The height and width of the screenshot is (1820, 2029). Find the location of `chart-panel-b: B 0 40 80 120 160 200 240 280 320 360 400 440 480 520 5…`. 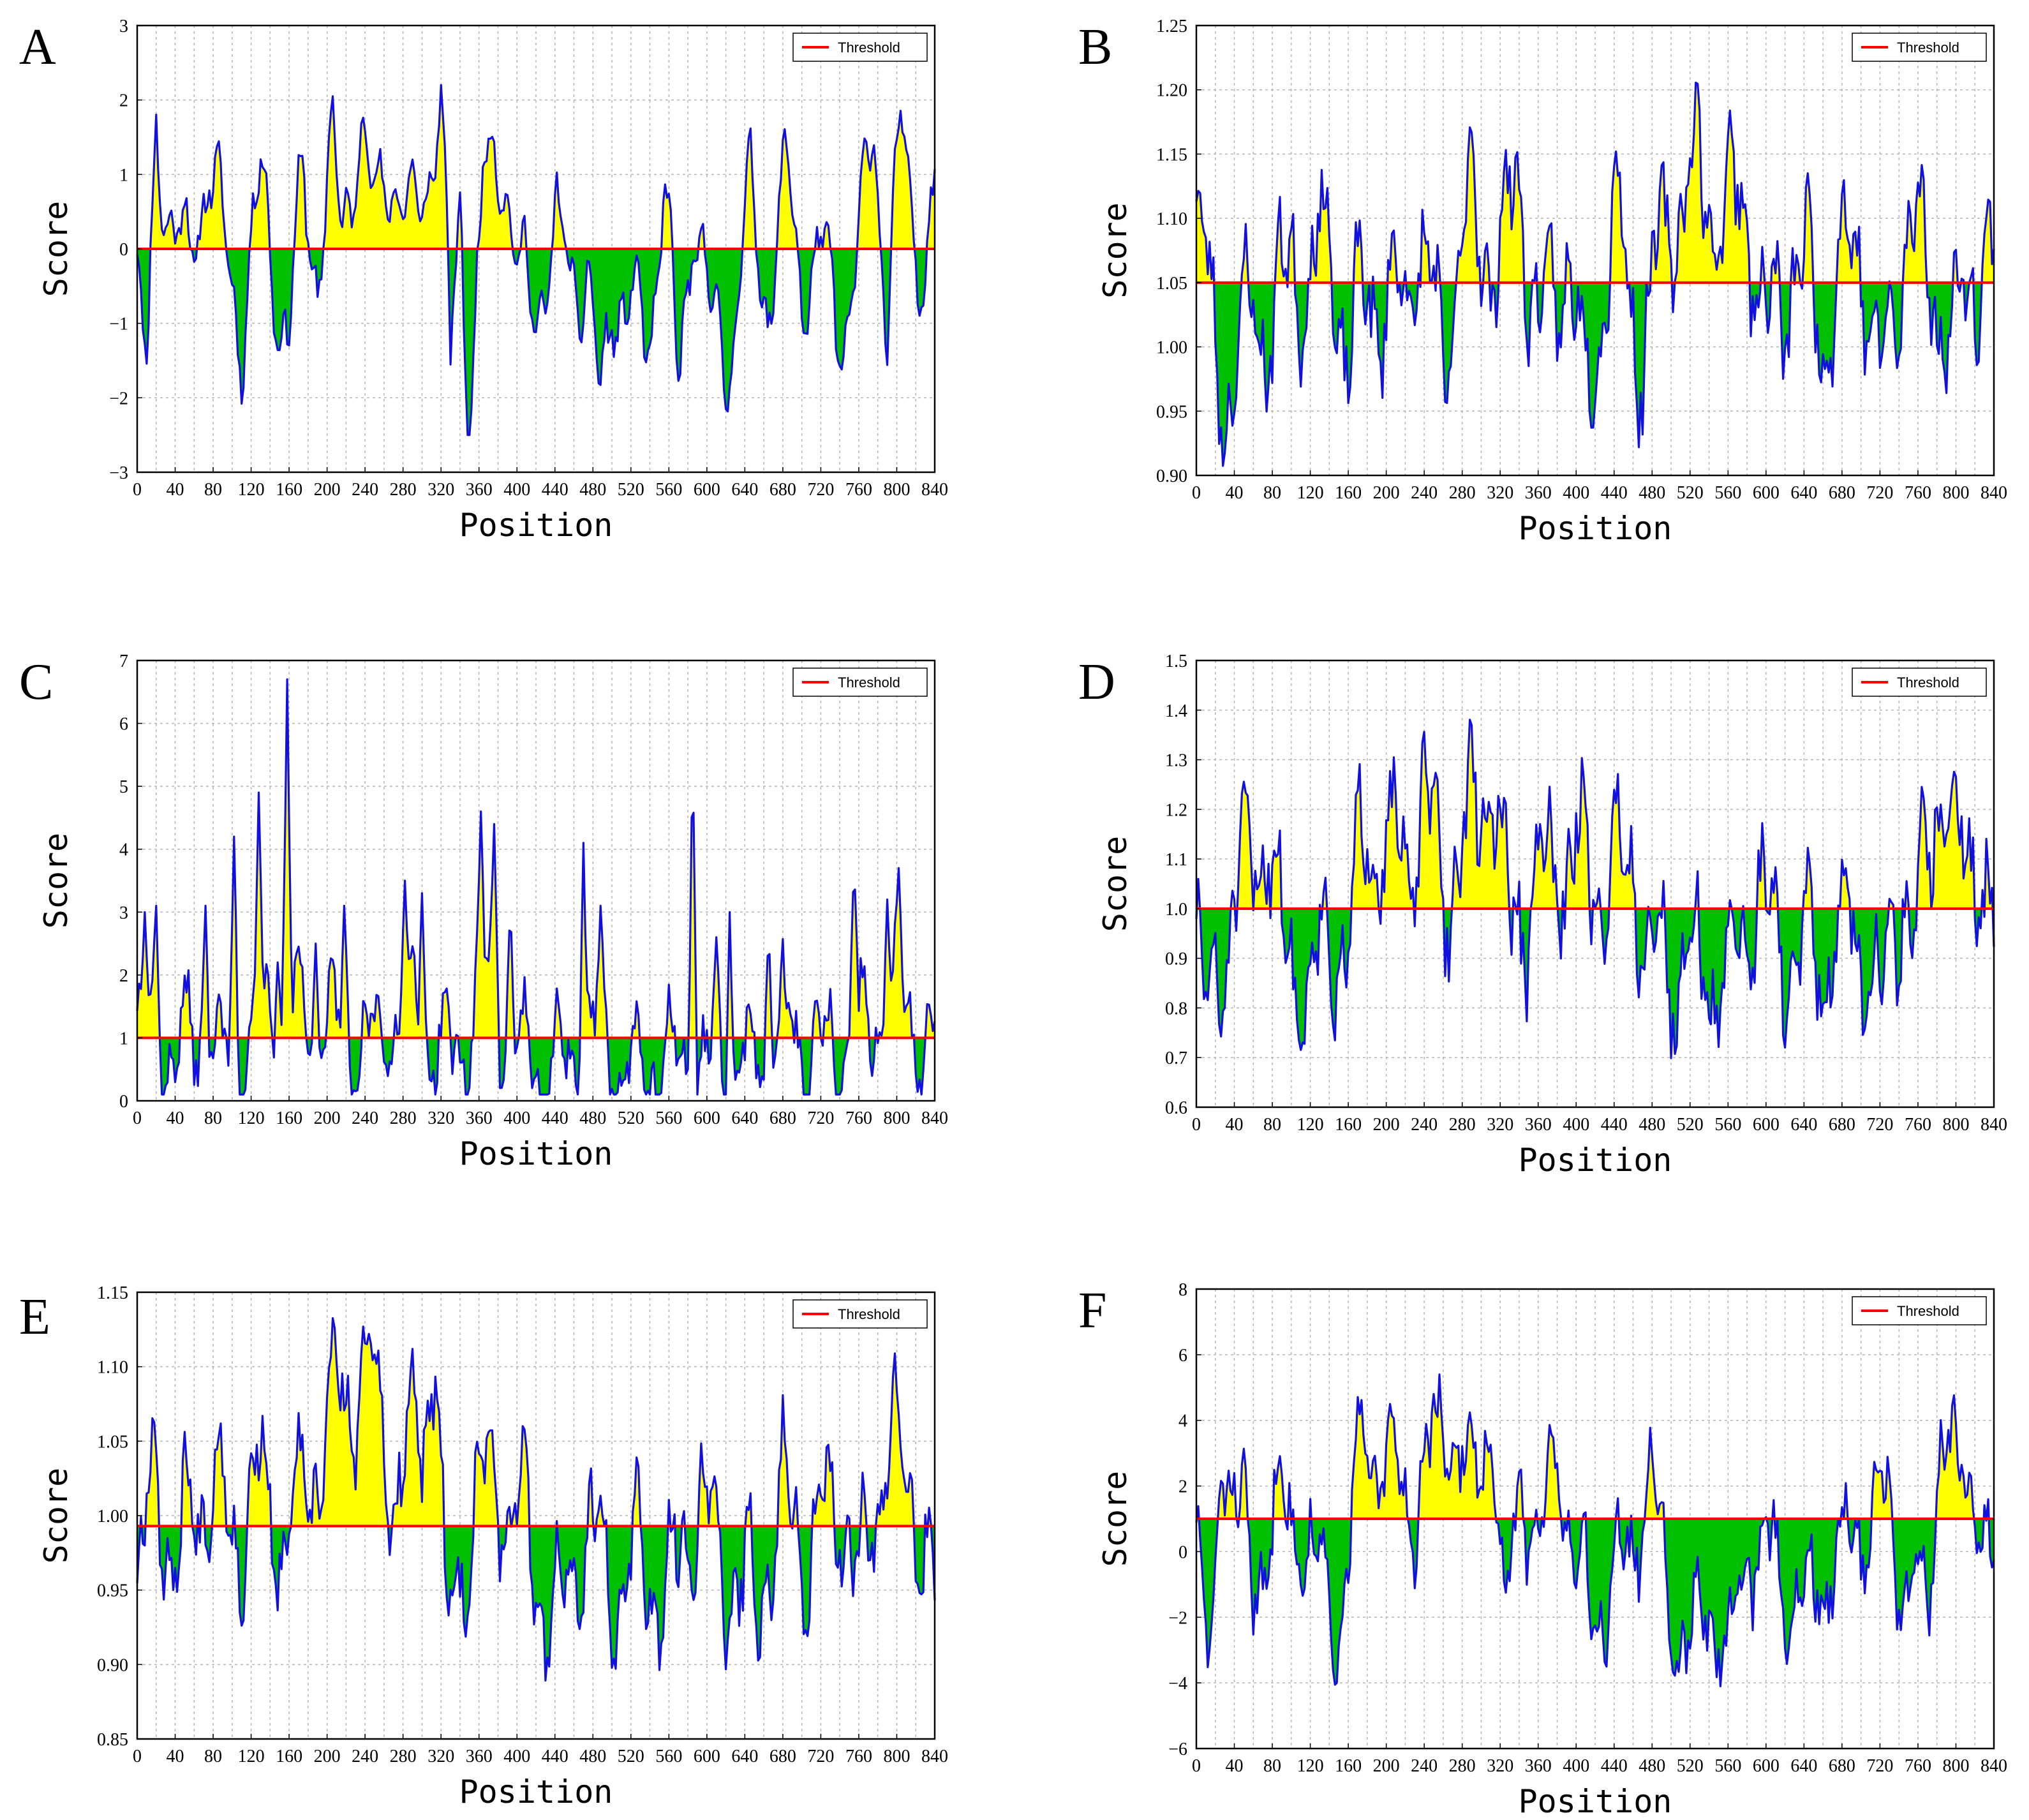

chart-panel-b: B 0 40 80 120 160 200 240 280 320 360 400 440 480 520 5… is located at coordinates (1542, 282).